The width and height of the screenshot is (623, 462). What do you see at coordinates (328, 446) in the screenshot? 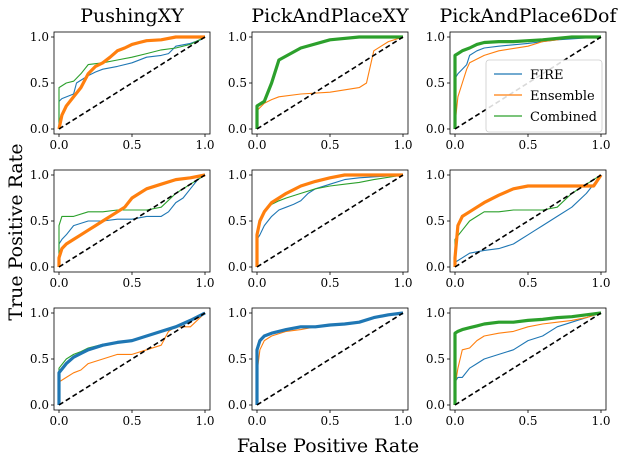
I see `x-axis-label: False Positive Rate` at bounding box center [328, 446].